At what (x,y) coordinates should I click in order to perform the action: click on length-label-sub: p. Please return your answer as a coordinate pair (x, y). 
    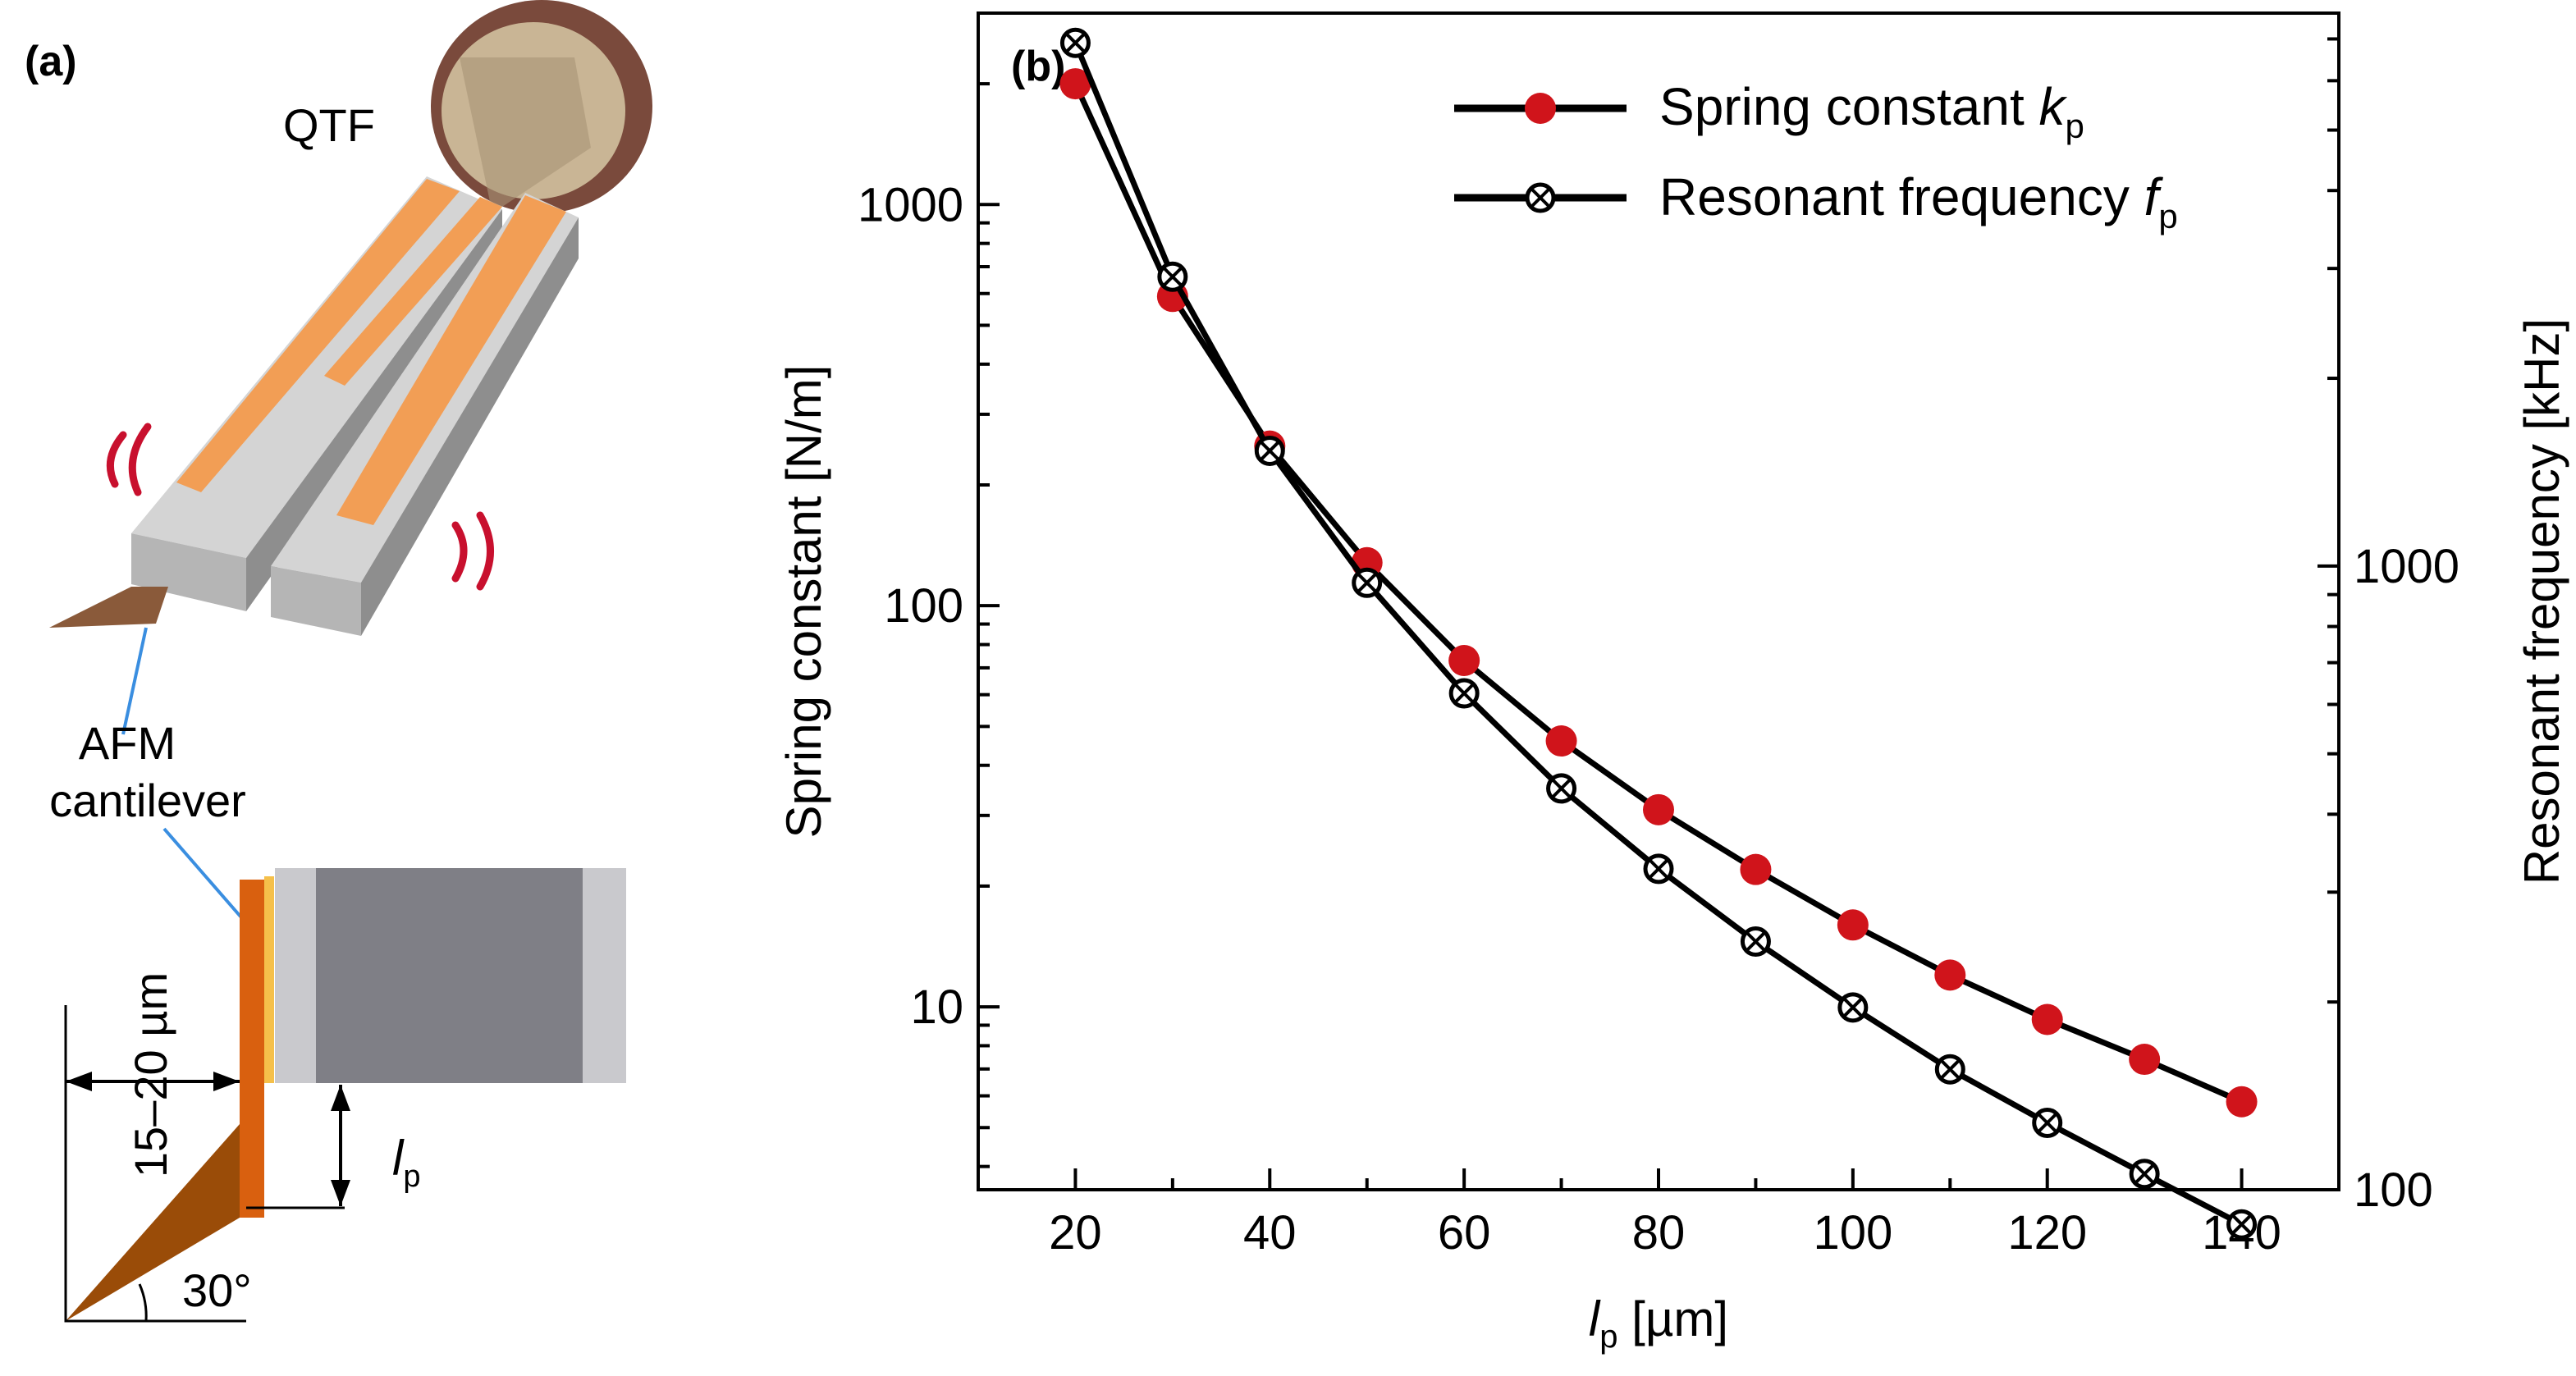
    Looking at the image, I should click on (411, 1176).